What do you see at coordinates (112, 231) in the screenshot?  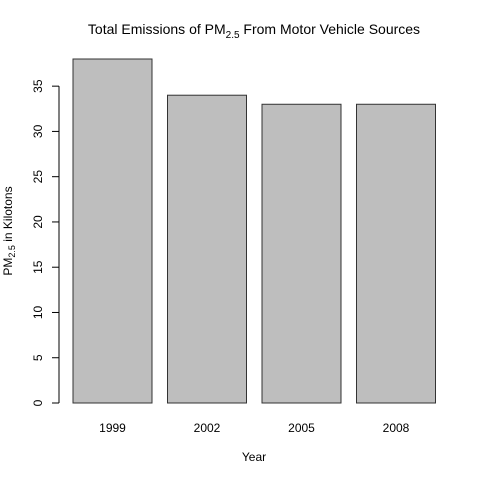 I see `bar-1999` at bounding box center [112, 231].